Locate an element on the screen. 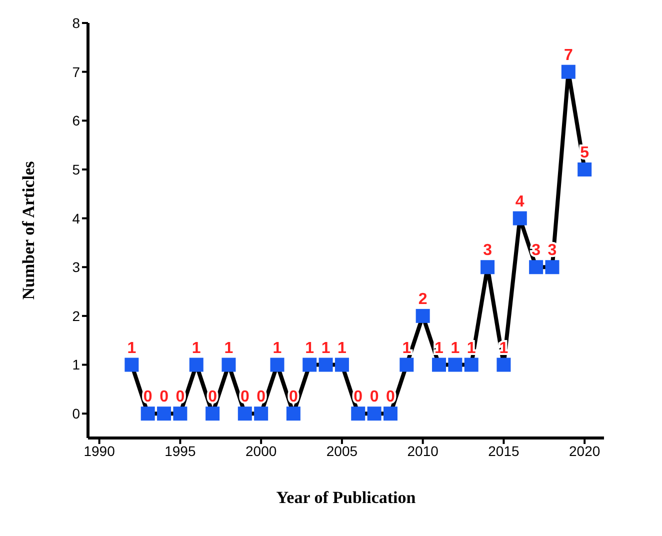 This screenshot has height=536, width=662. y-tick-label: 3 is located at coordinates (76, 267).